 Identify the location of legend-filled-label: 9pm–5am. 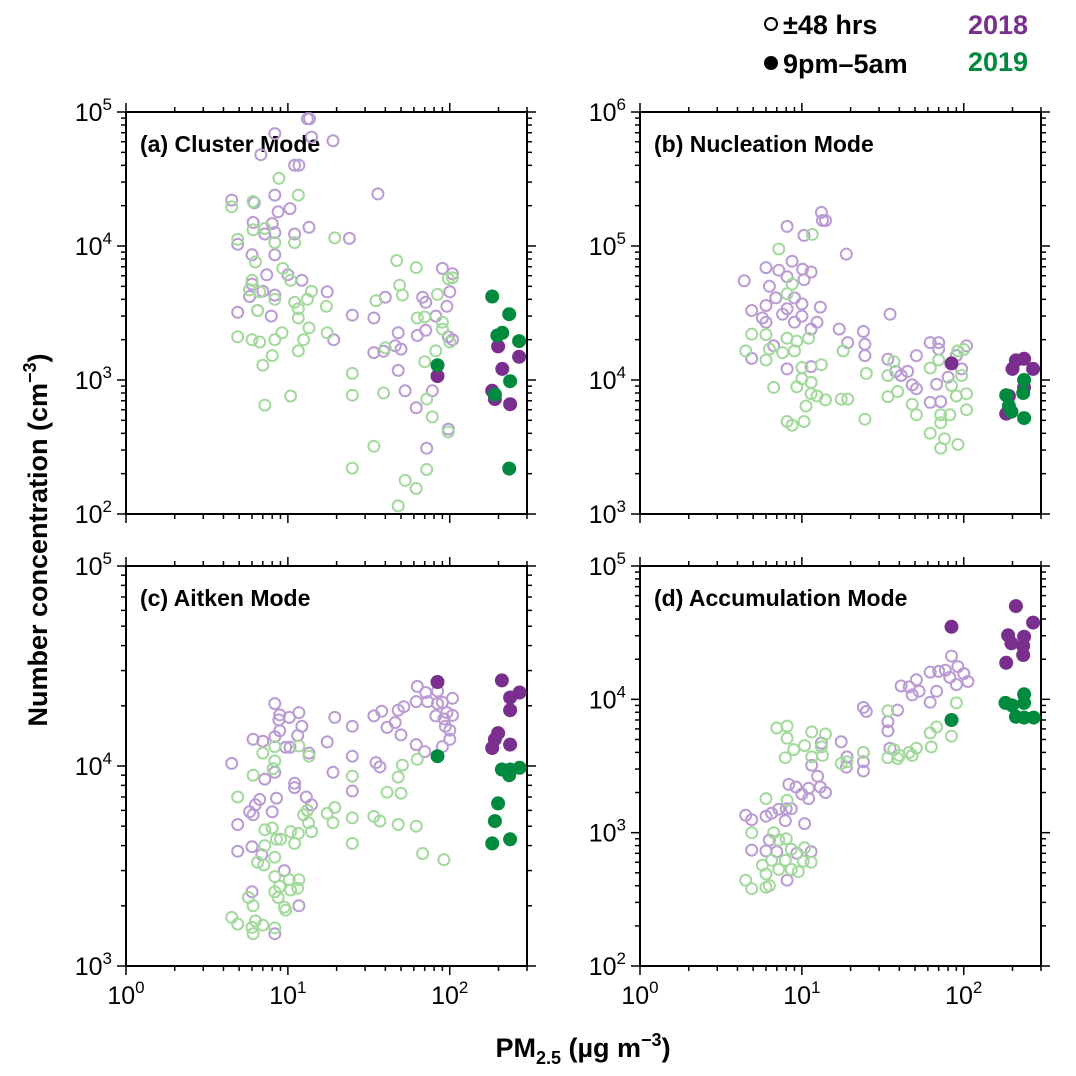
(845, 64).